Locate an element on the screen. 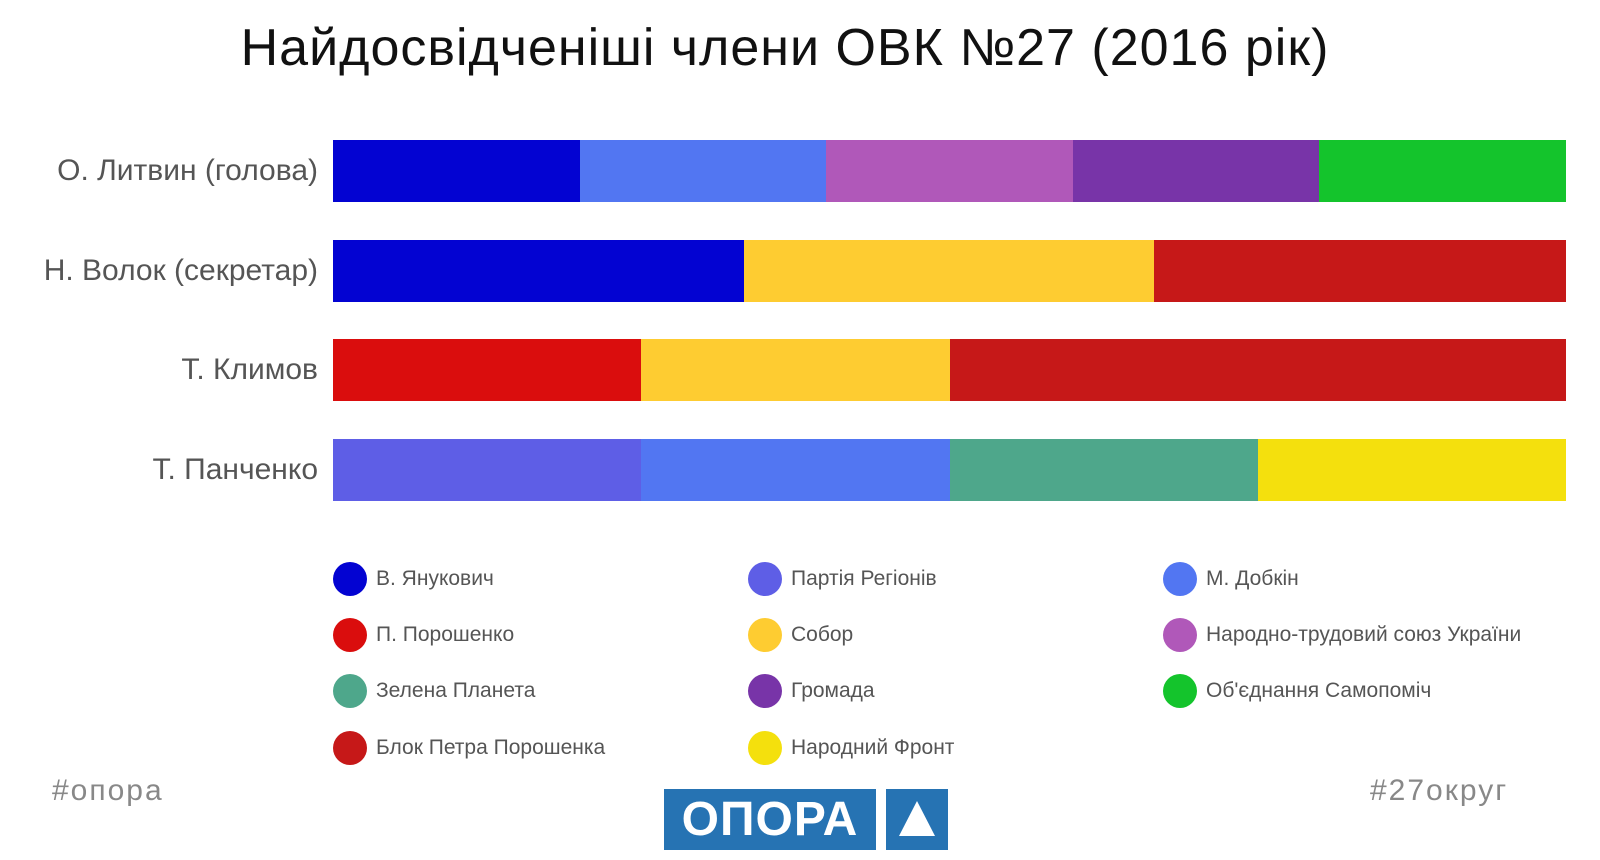 This screenshot has width=1600, height=860. legend-label: Зелена Планета is located at coordinates (456, 690).